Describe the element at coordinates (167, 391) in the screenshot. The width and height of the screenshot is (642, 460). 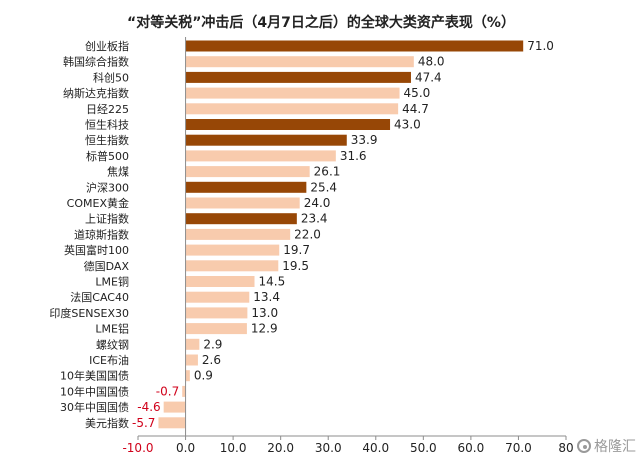
I see `value-label: -0.7` at that location.